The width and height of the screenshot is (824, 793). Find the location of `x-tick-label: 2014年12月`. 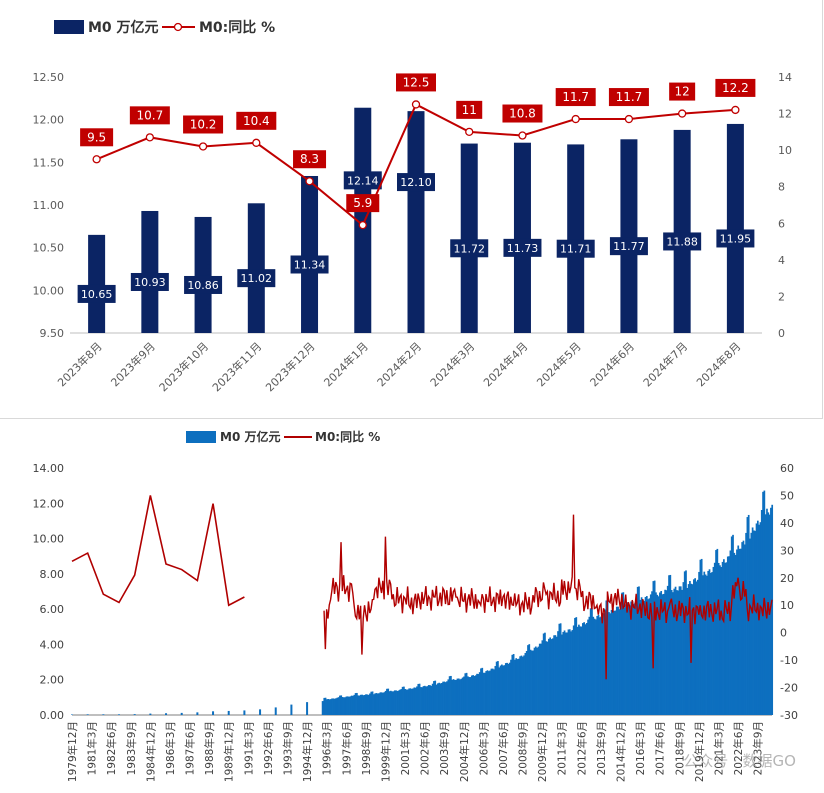

x-tick-label: 2014年12月 is located at coordinates (621, 751).